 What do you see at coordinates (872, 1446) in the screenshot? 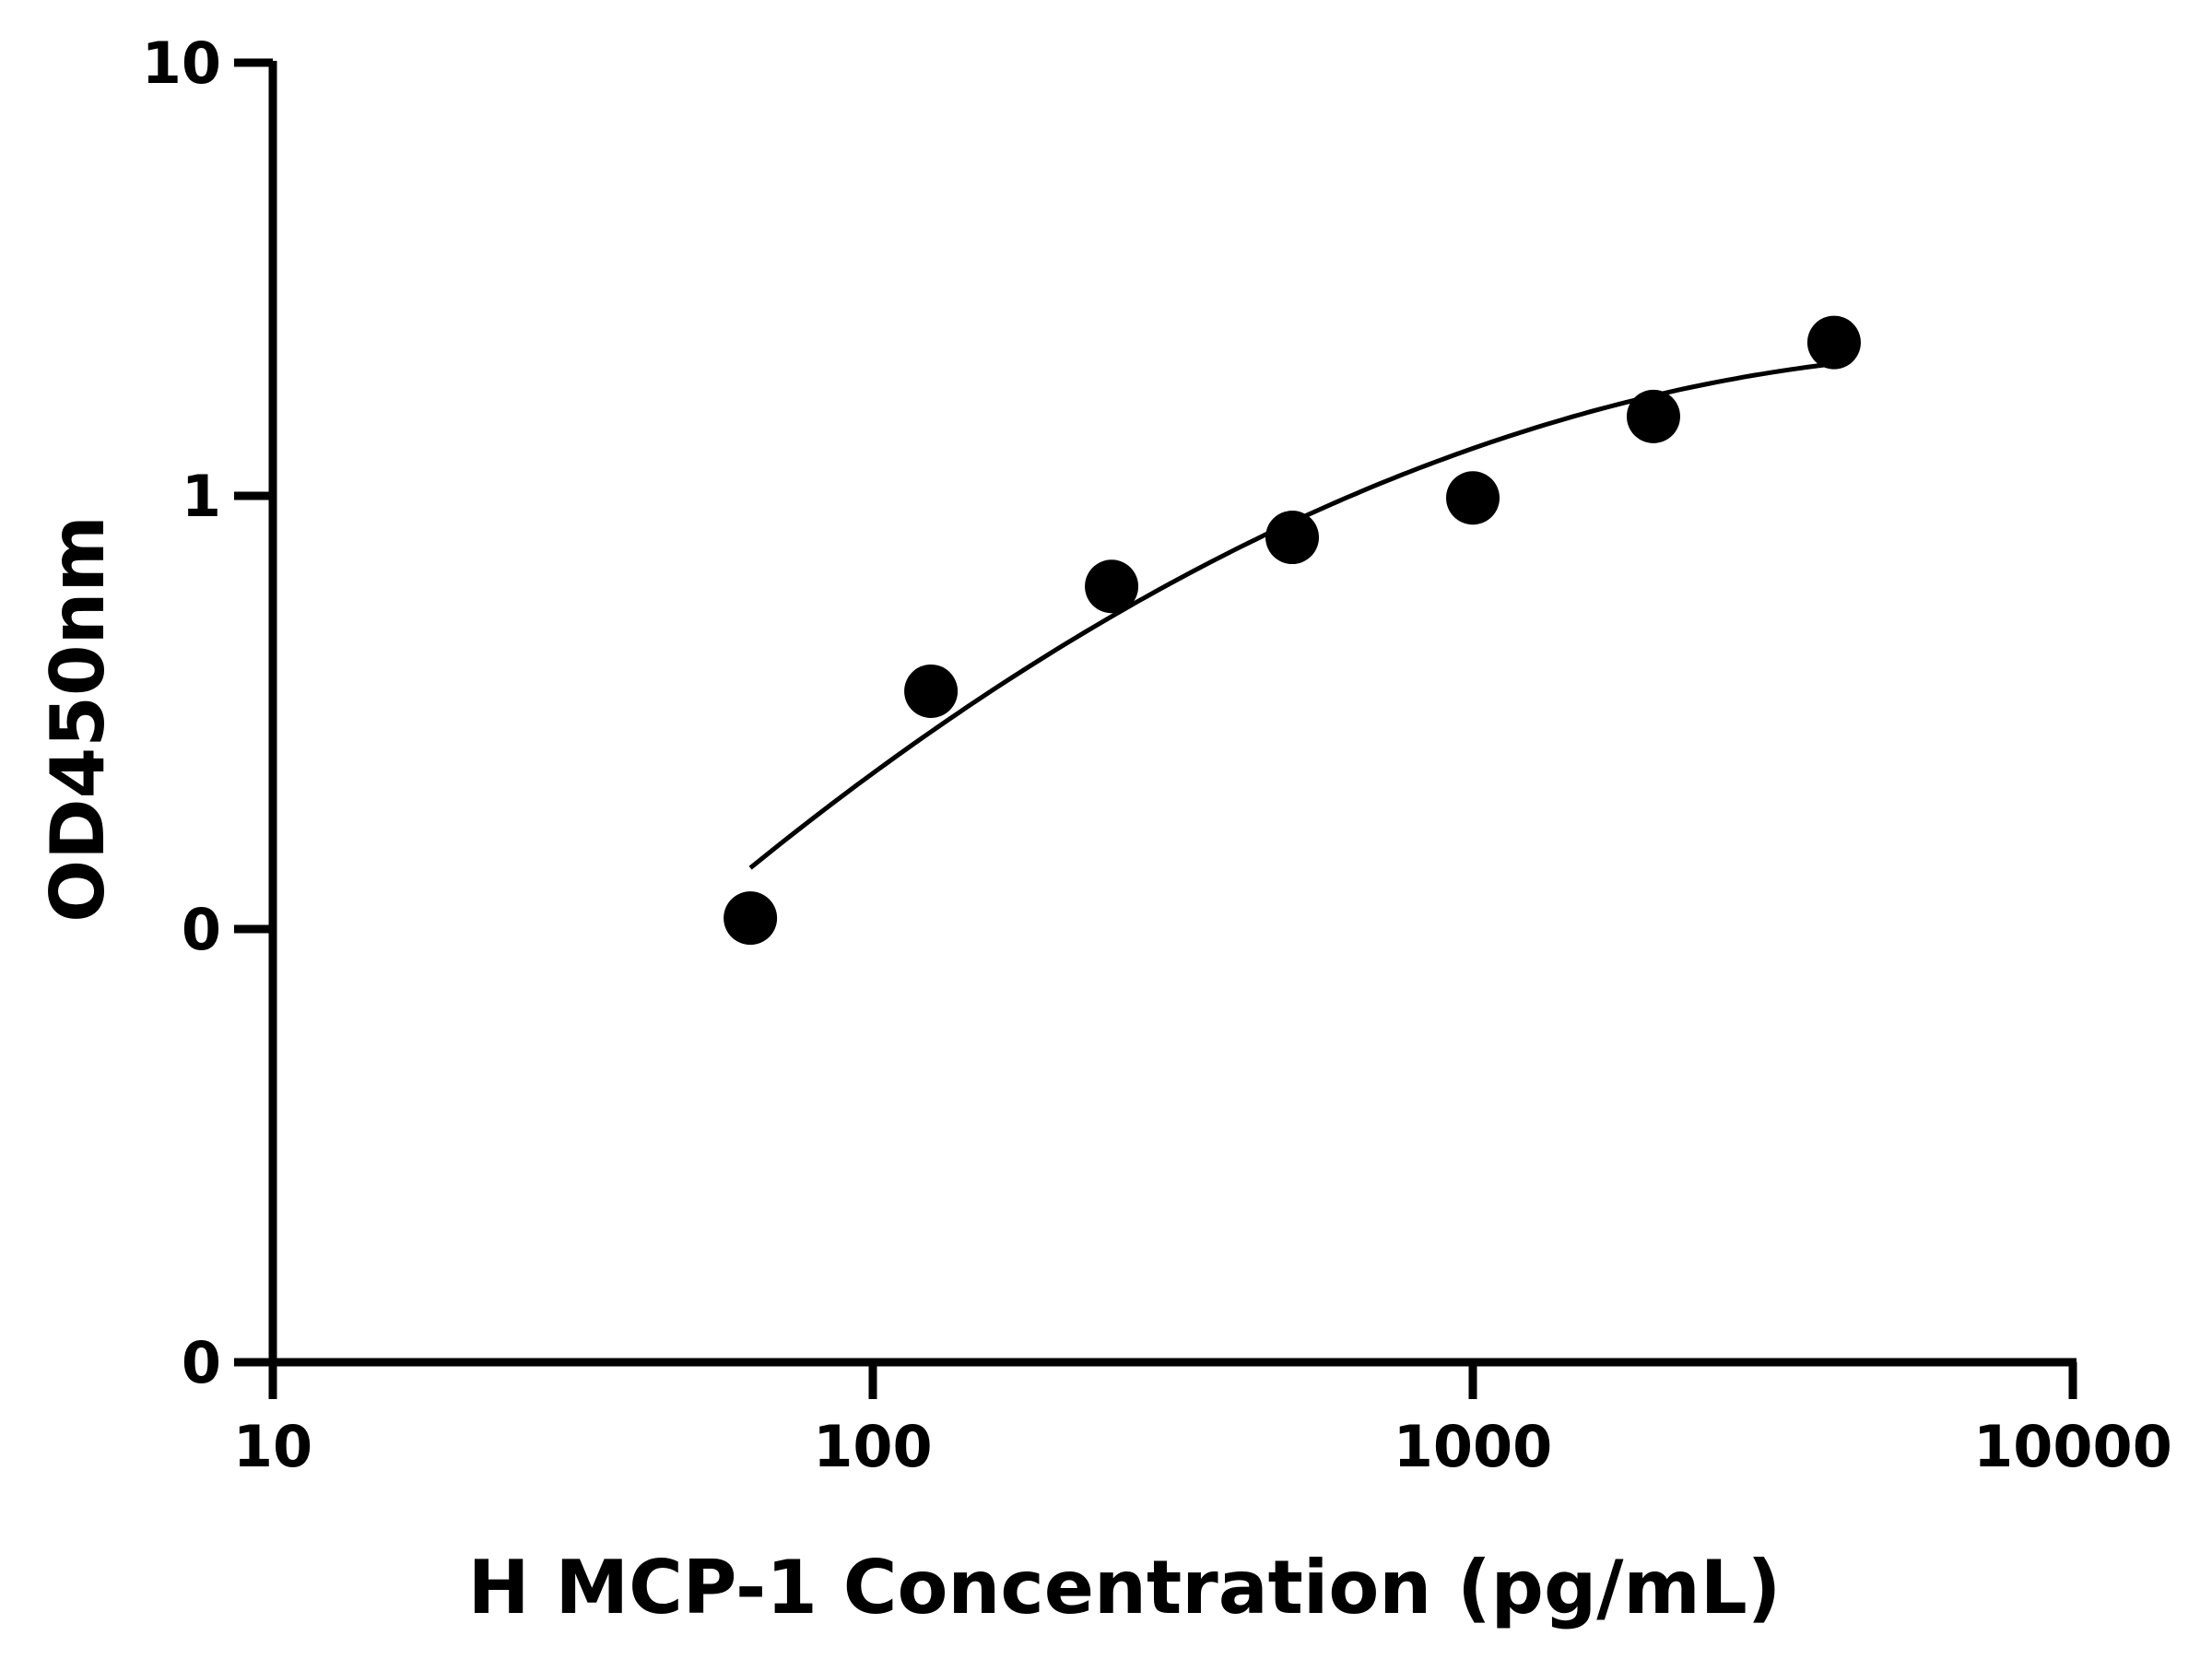
I see `x-tick-label: 100` at bounding box center [872, 1446].